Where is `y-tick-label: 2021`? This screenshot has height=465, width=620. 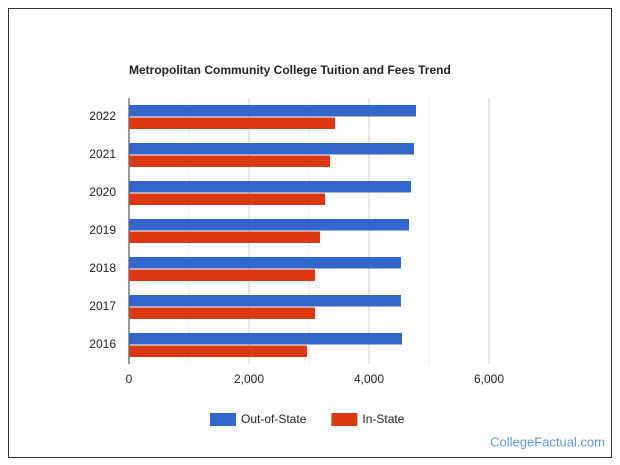
y-tick-label: 2021 is located at coordinates (102, 154).